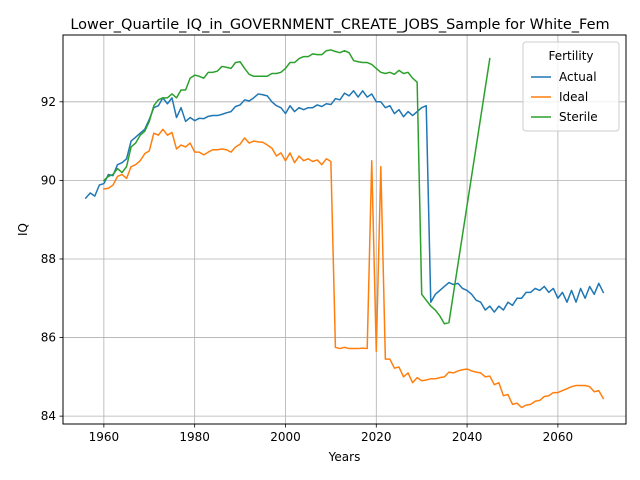 This screenshot has height=480, width=640. Describe the element at coordinates (48, 259) in the screenshot. I see `y-tick-label: 88` at that location.